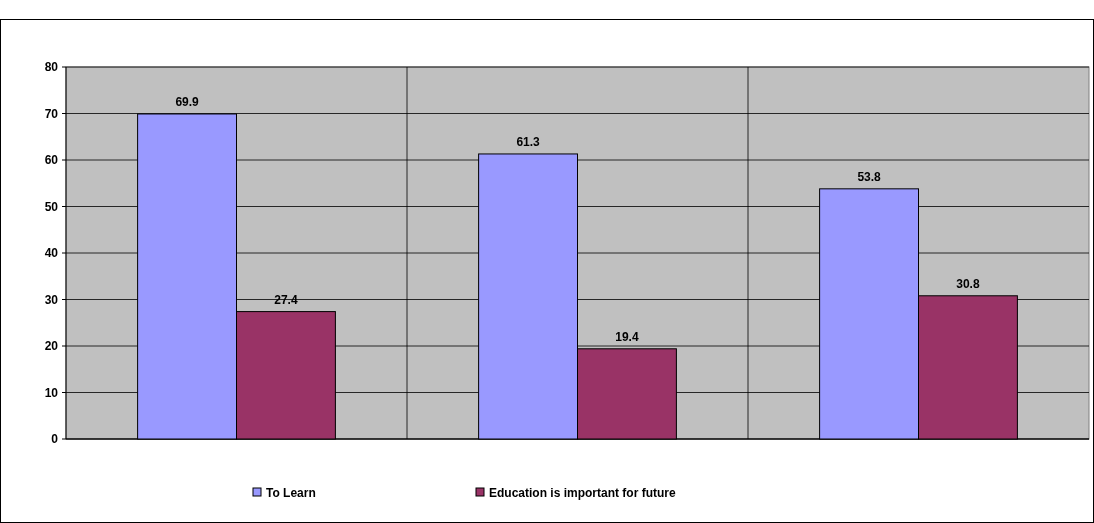 The image size is (1094, 523). What do you see at coordinates (187, 101) in the screenshot?
I see `data-label: 69.9` at bounding box center [187, 101].